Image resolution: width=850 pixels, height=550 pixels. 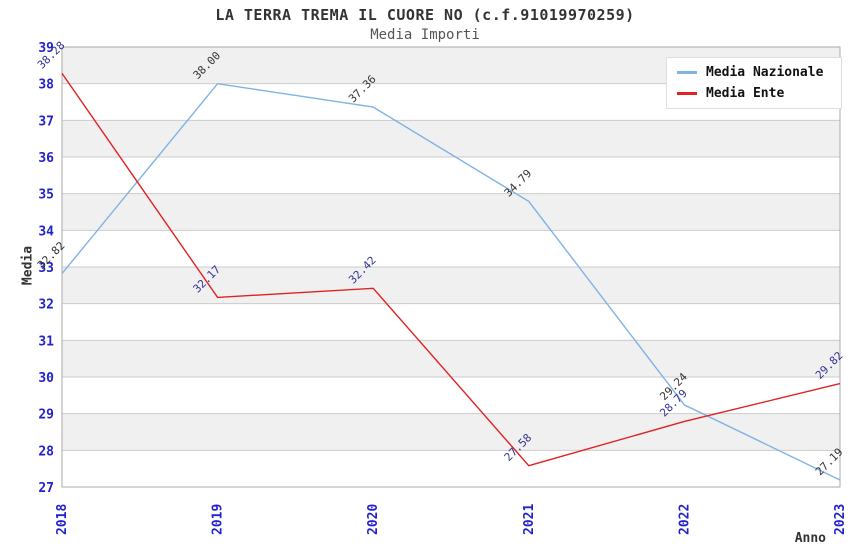 I want to click on y-axis-ticks: 27 28 29 30 31 32 33 34 35 36 37 38 39, so click(x=46, y=268).